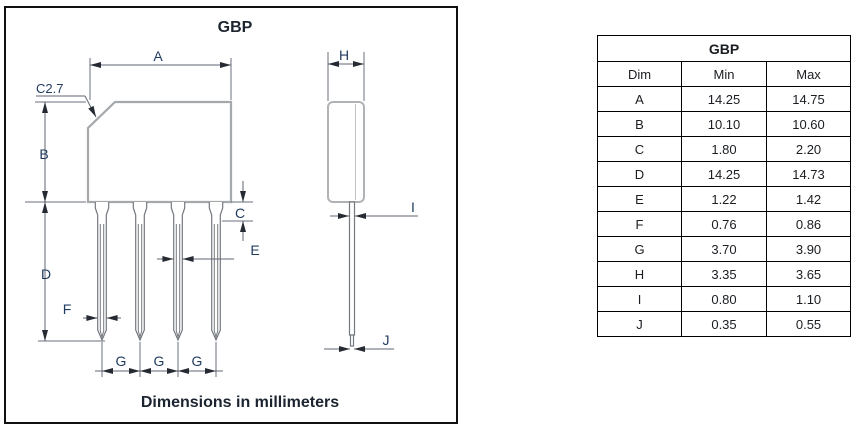 The image size is (868, 443). What do you see at coordinates (235, 27) in the screenshot?
I see `drawing-title: GBP` at bounding box center [235, 27].